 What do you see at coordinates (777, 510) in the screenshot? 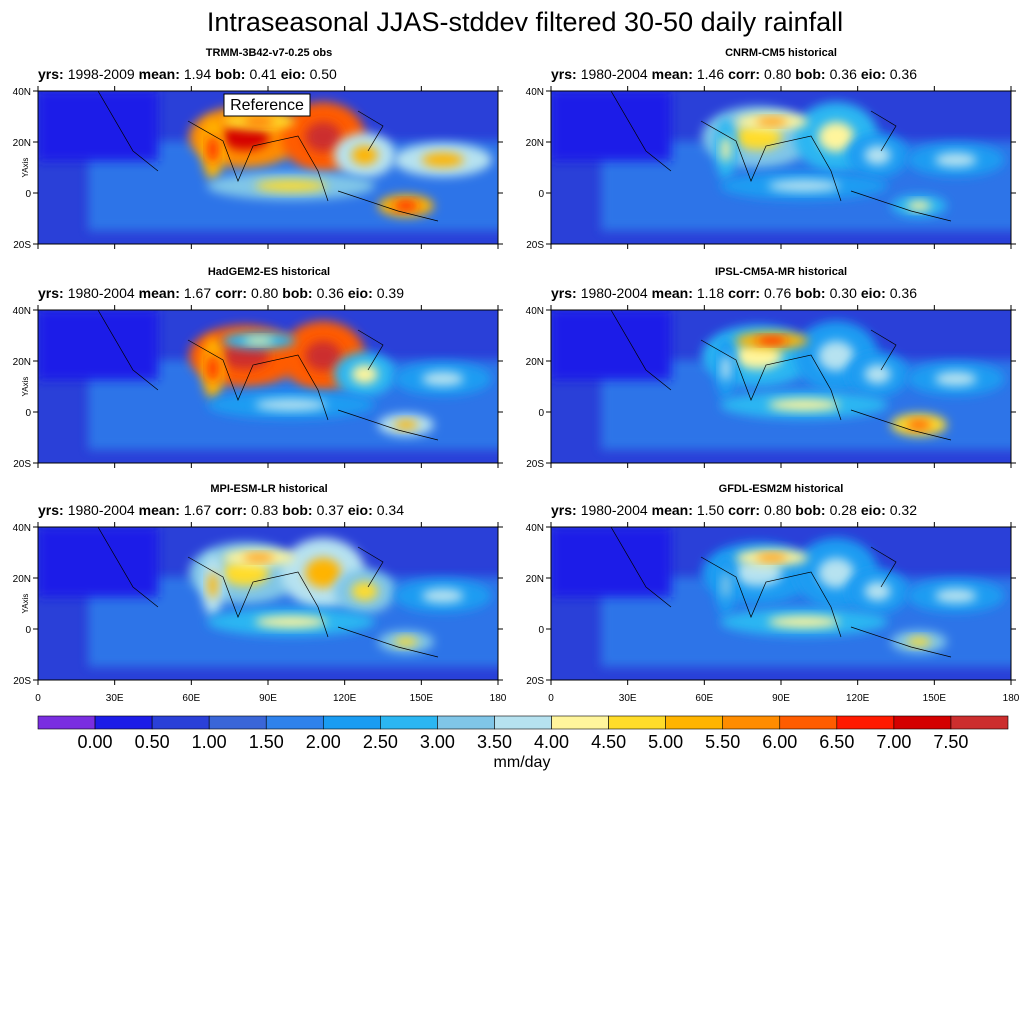
I see `stat-value: 0.80` at bounding box center [777, 510].